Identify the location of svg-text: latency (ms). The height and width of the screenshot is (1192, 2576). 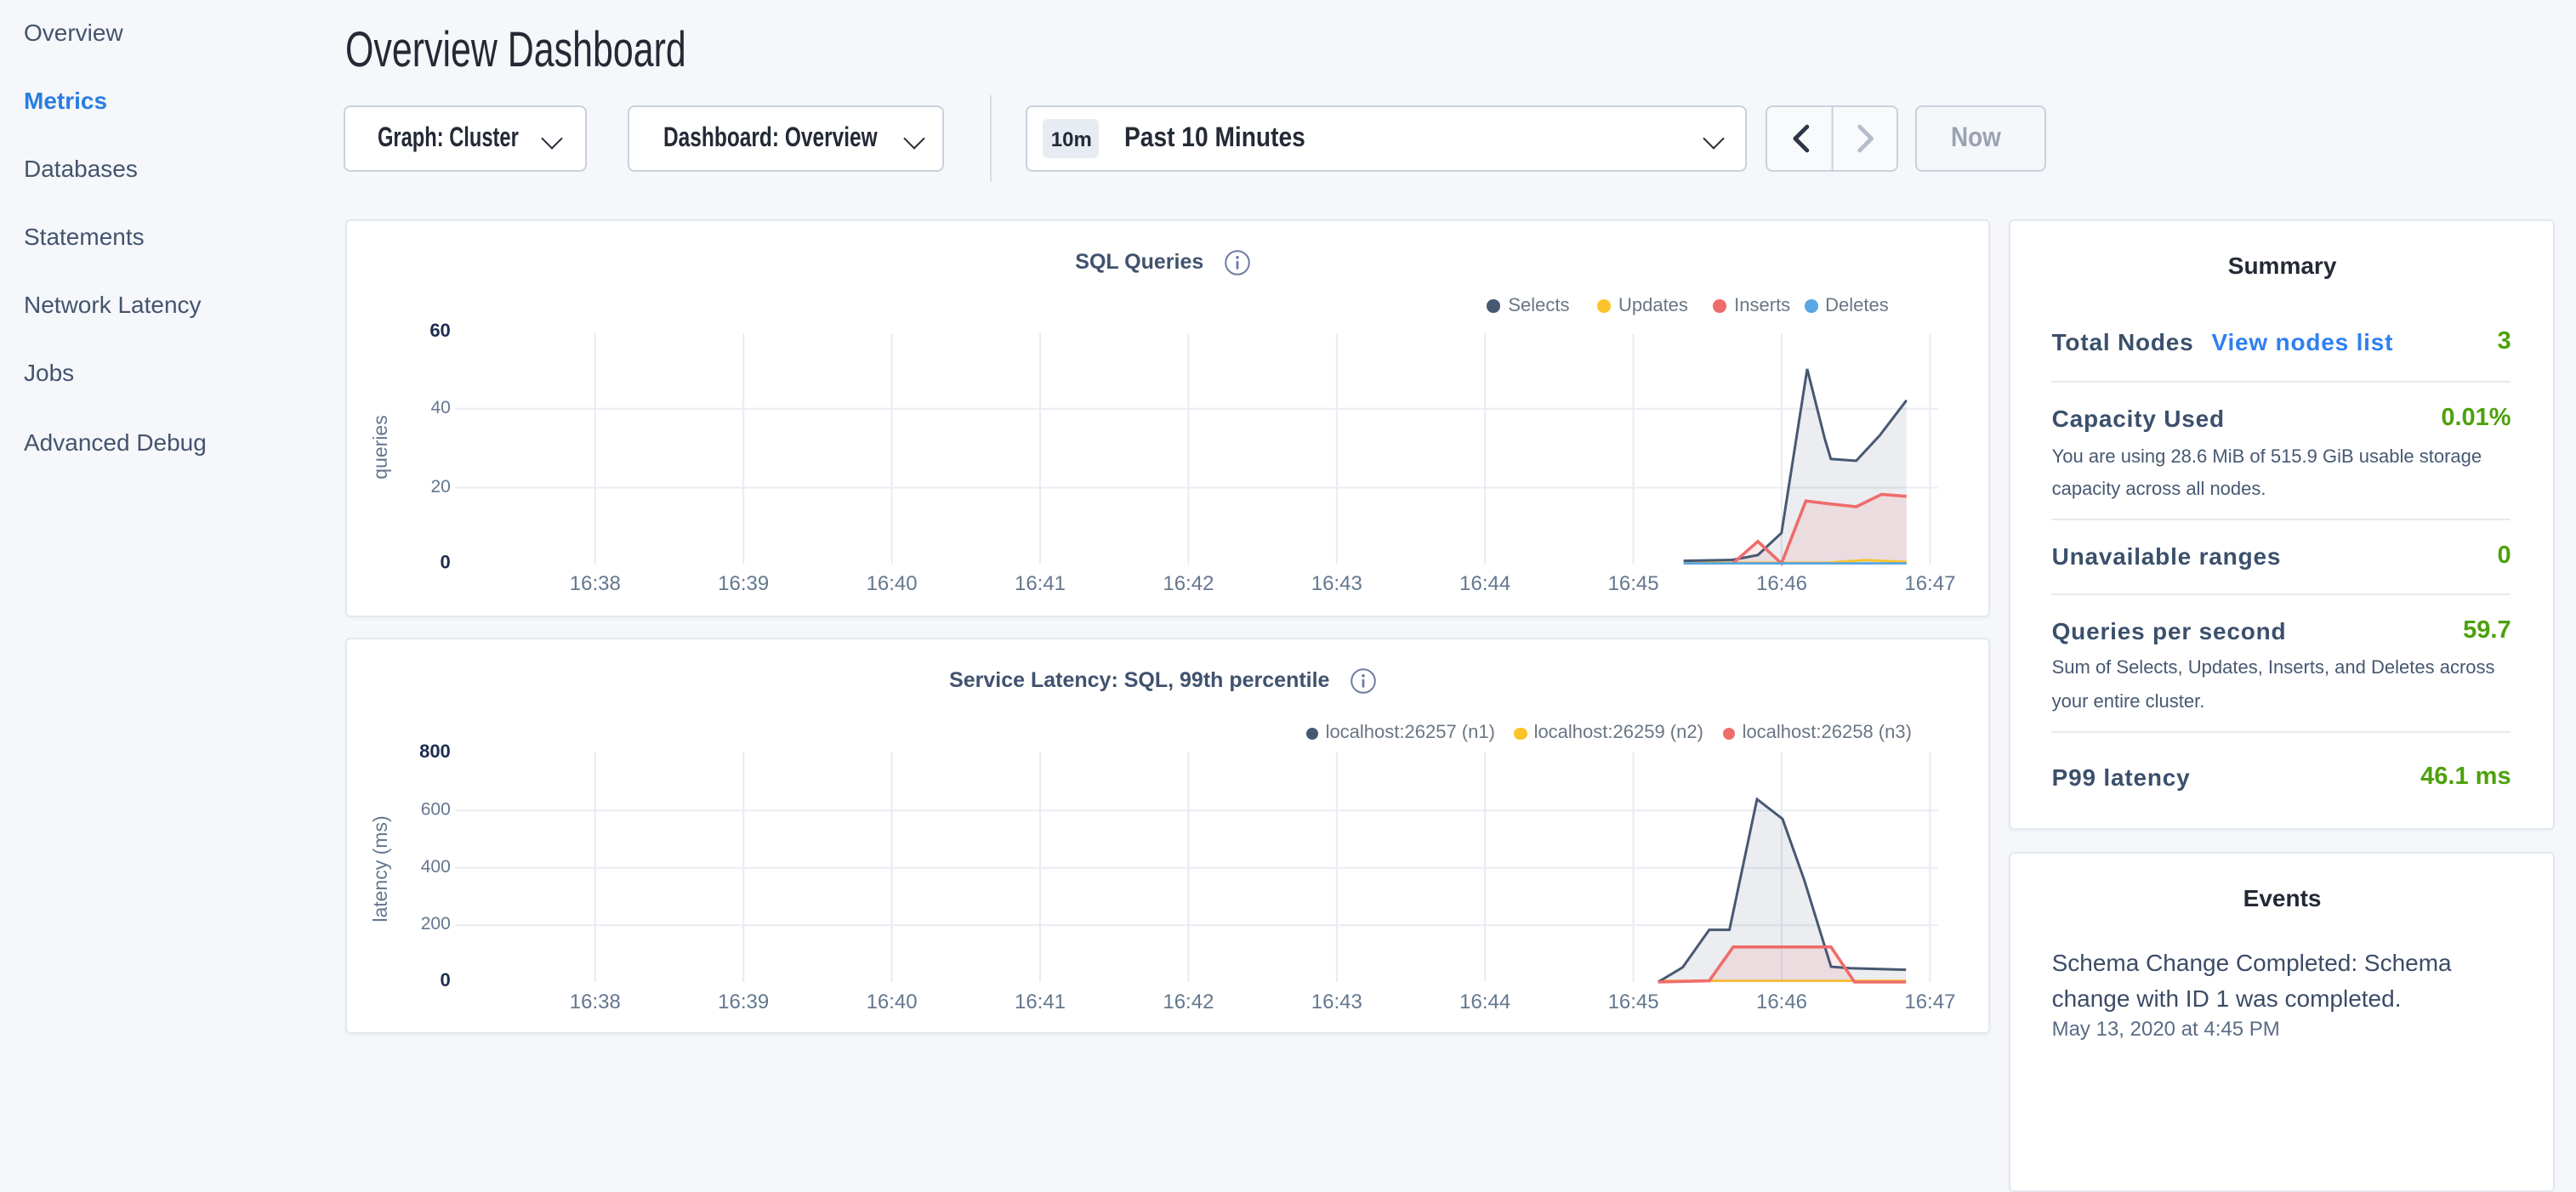
(379, 868).